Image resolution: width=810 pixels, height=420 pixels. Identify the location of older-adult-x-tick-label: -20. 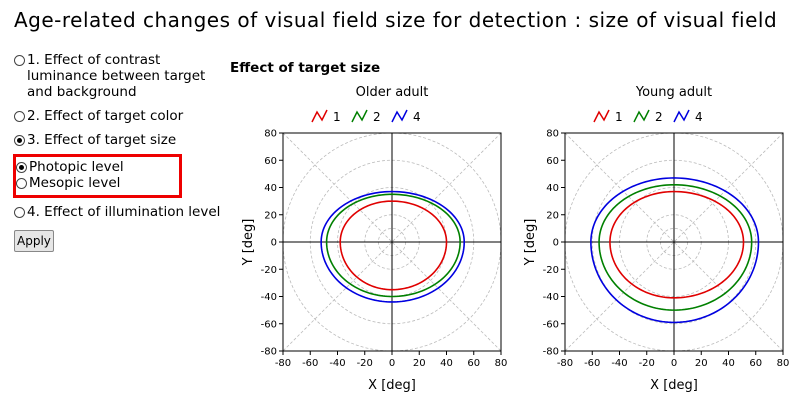
(365, 363).